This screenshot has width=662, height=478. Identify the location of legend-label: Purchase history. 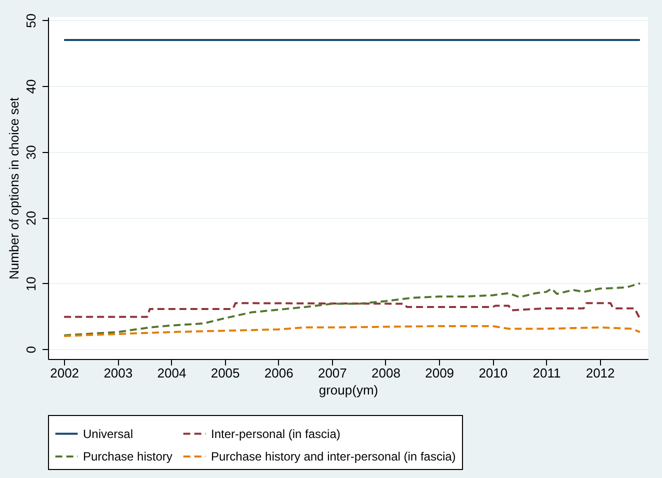
(127, 457).